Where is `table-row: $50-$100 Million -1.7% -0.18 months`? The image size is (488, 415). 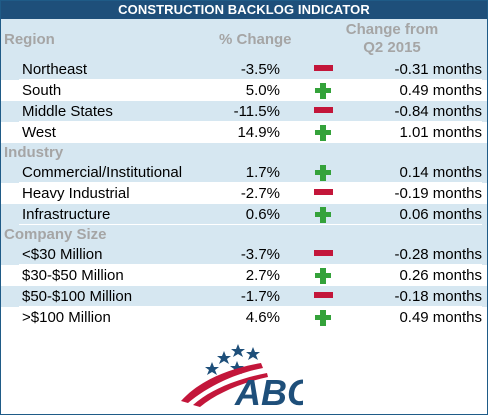
table-row: $50-$100 Million -1.7% -0.18 months is located at coordinates (244, 296).